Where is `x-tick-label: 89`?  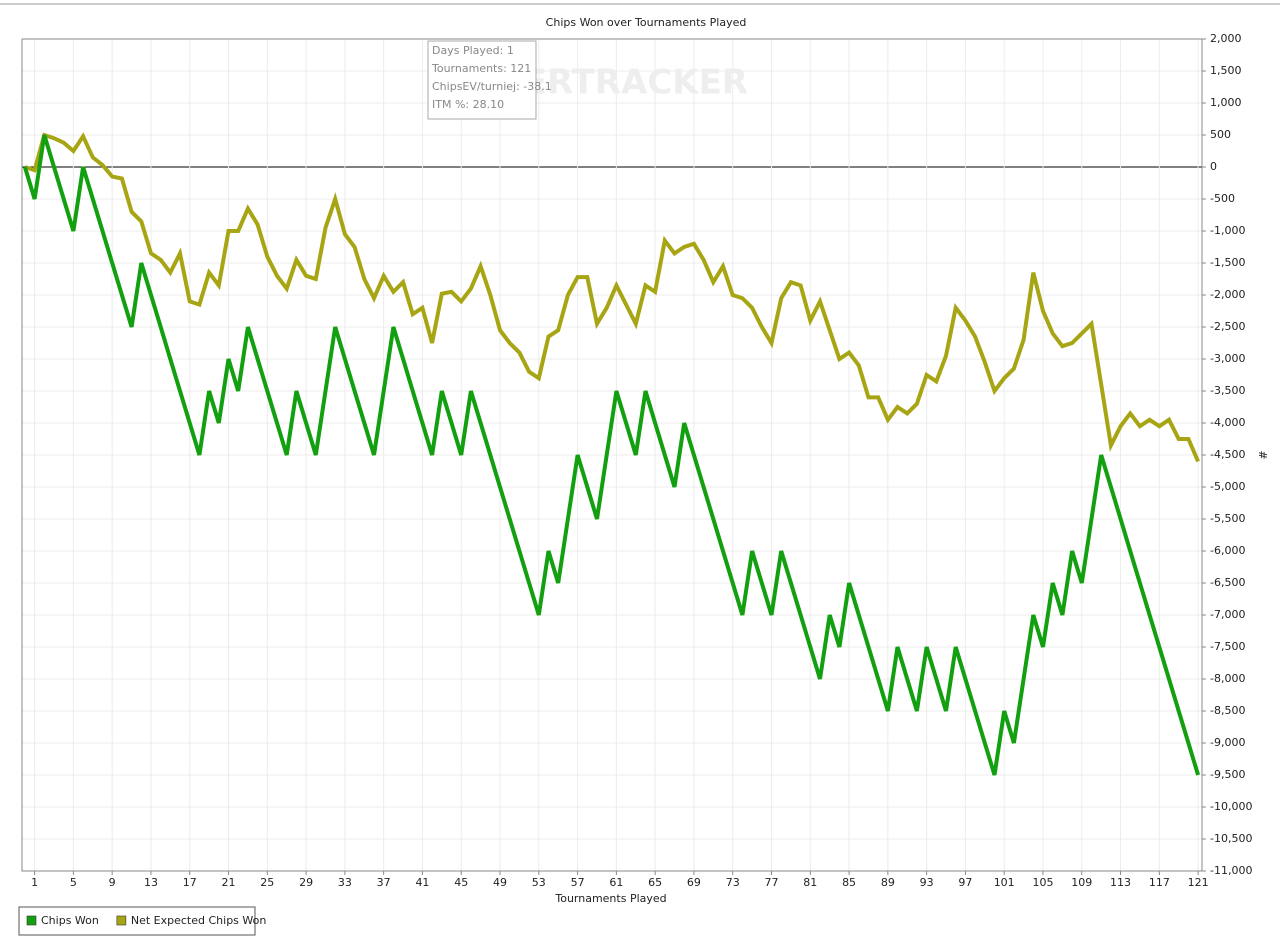 x-tick-label: 89 is located at coordinates (888, 882).